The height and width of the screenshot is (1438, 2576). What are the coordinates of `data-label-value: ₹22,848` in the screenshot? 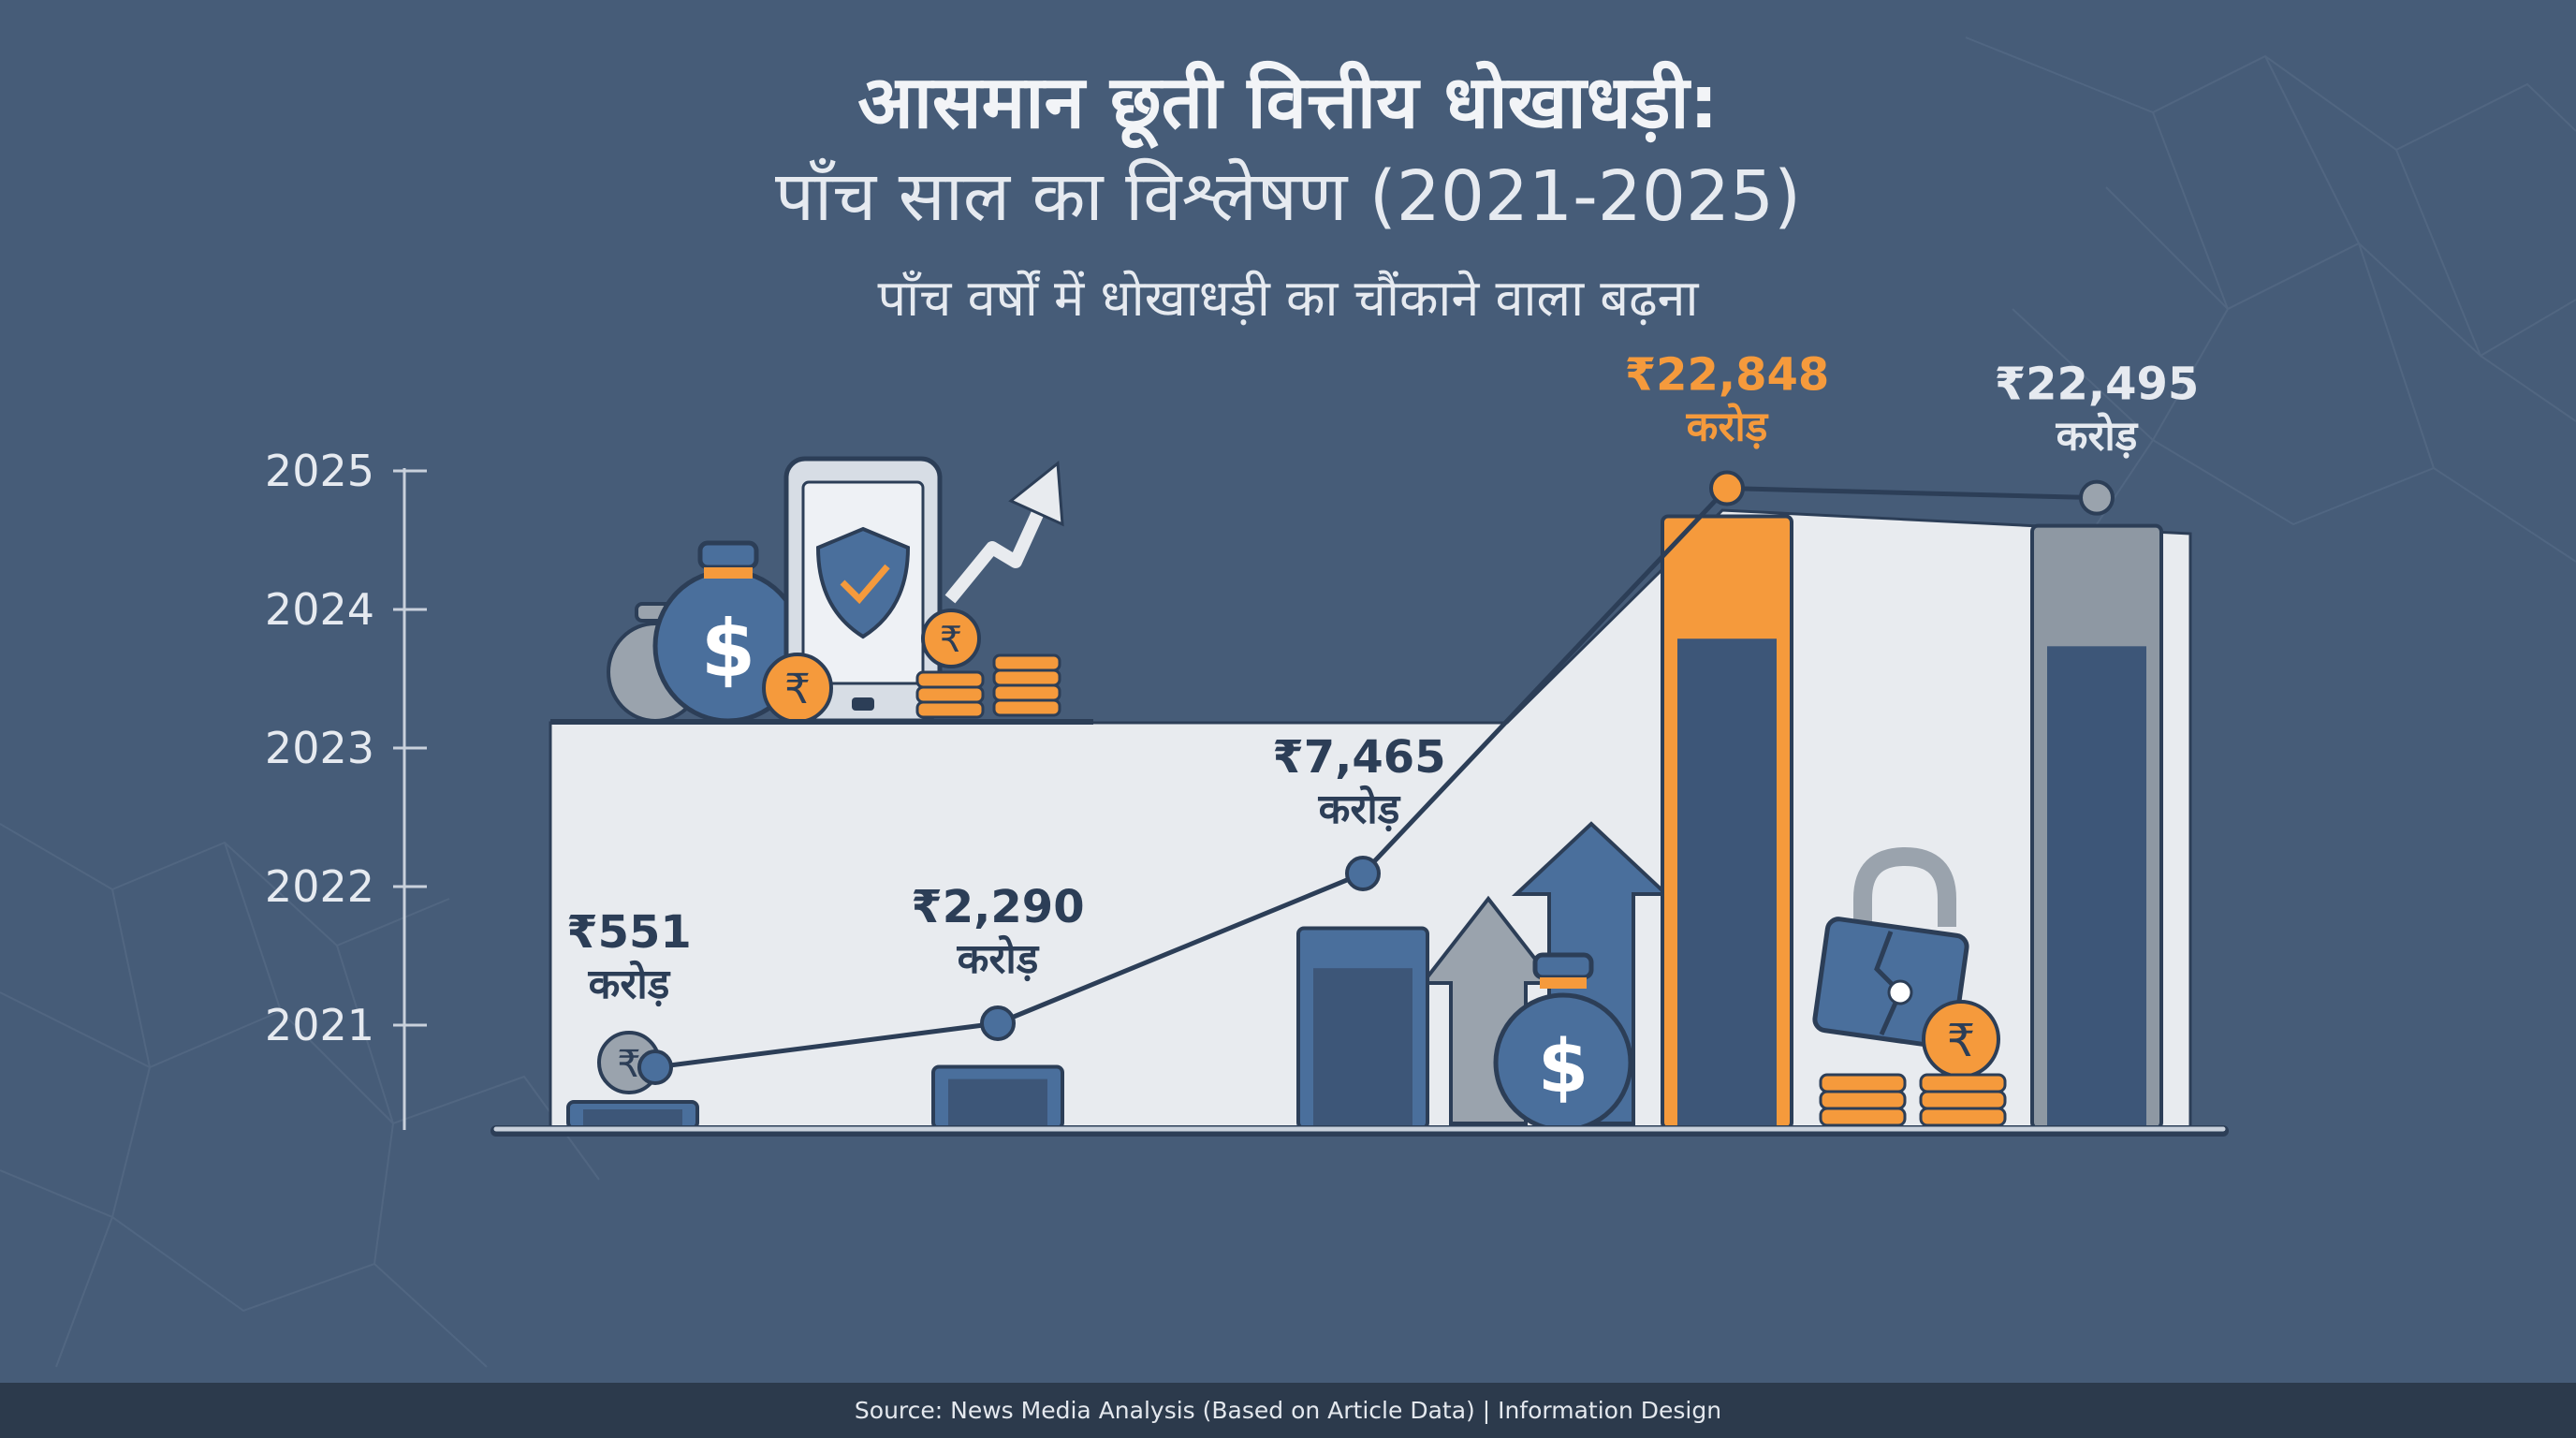 It's located at (1727, 375).